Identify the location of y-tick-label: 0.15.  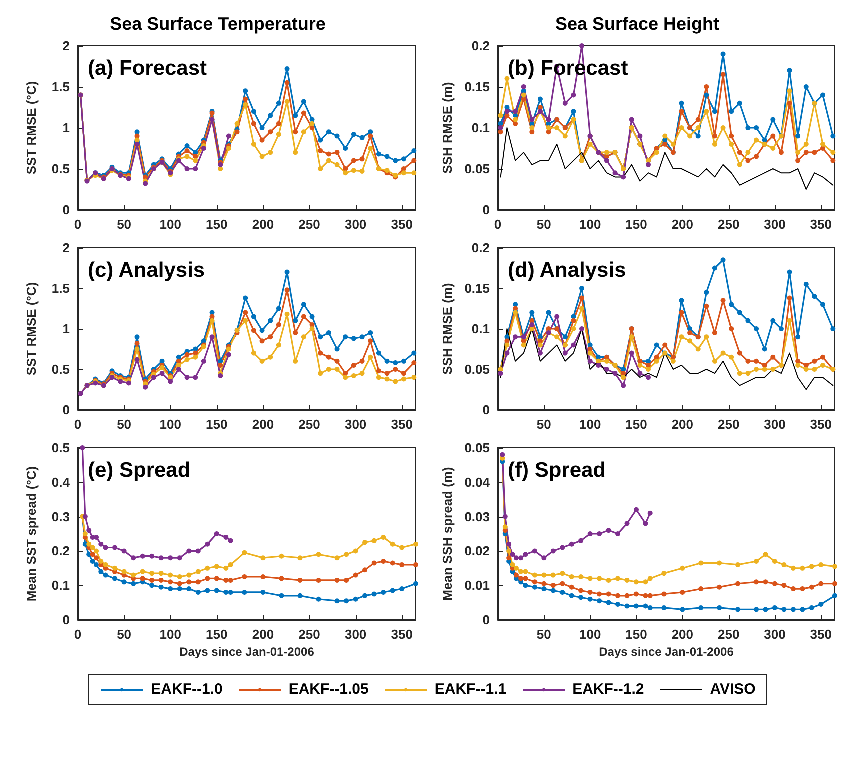
(477, 87).